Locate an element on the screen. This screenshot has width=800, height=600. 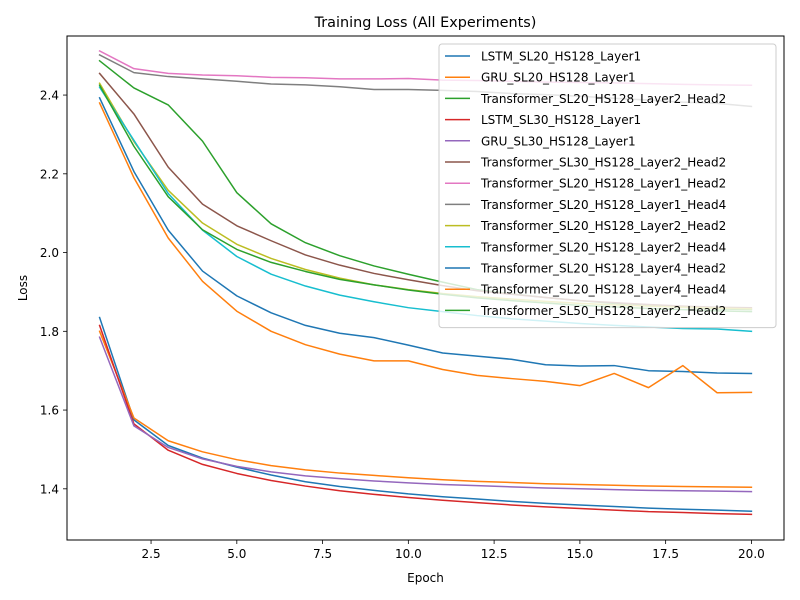
legend-label: LSTM_SL30_HS128_Layer1 is located at coordinates (561, 120).